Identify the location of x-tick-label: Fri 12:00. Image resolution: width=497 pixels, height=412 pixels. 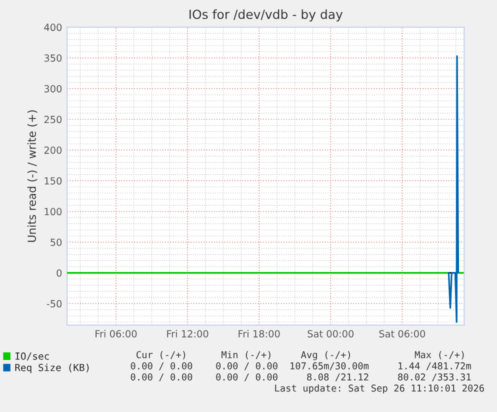
(187, 334).